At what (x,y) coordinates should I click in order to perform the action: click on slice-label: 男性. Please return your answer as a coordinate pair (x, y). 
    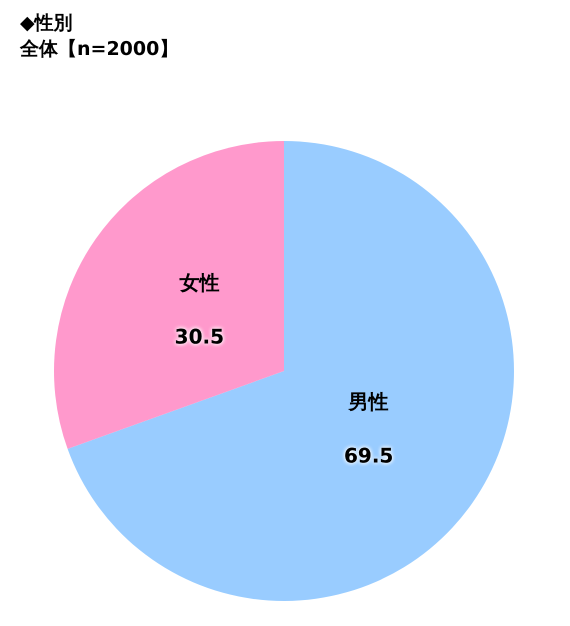
    Looking at the image, I should click on (368, 402).